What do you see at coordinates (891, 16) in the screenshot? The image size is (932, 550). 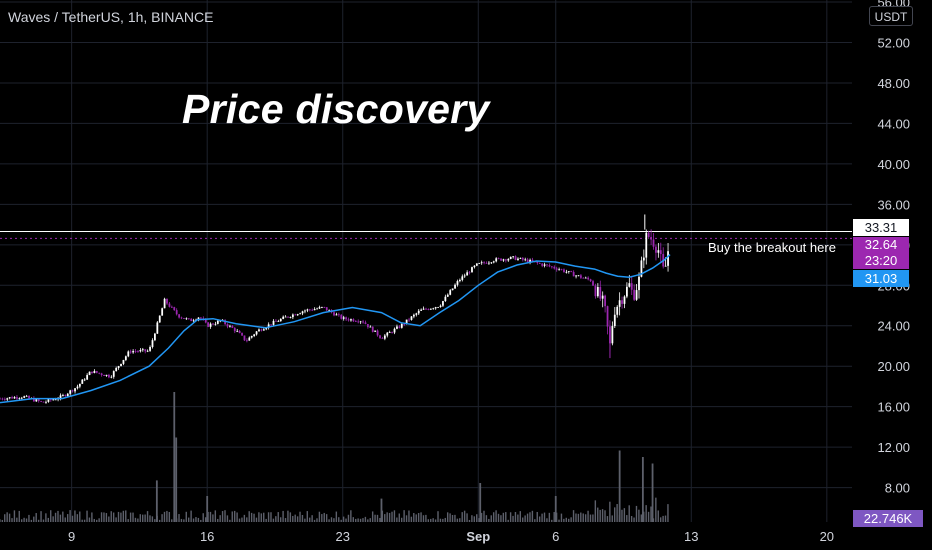 I see `currency-button: USDT` at bounding box center [891, 16].